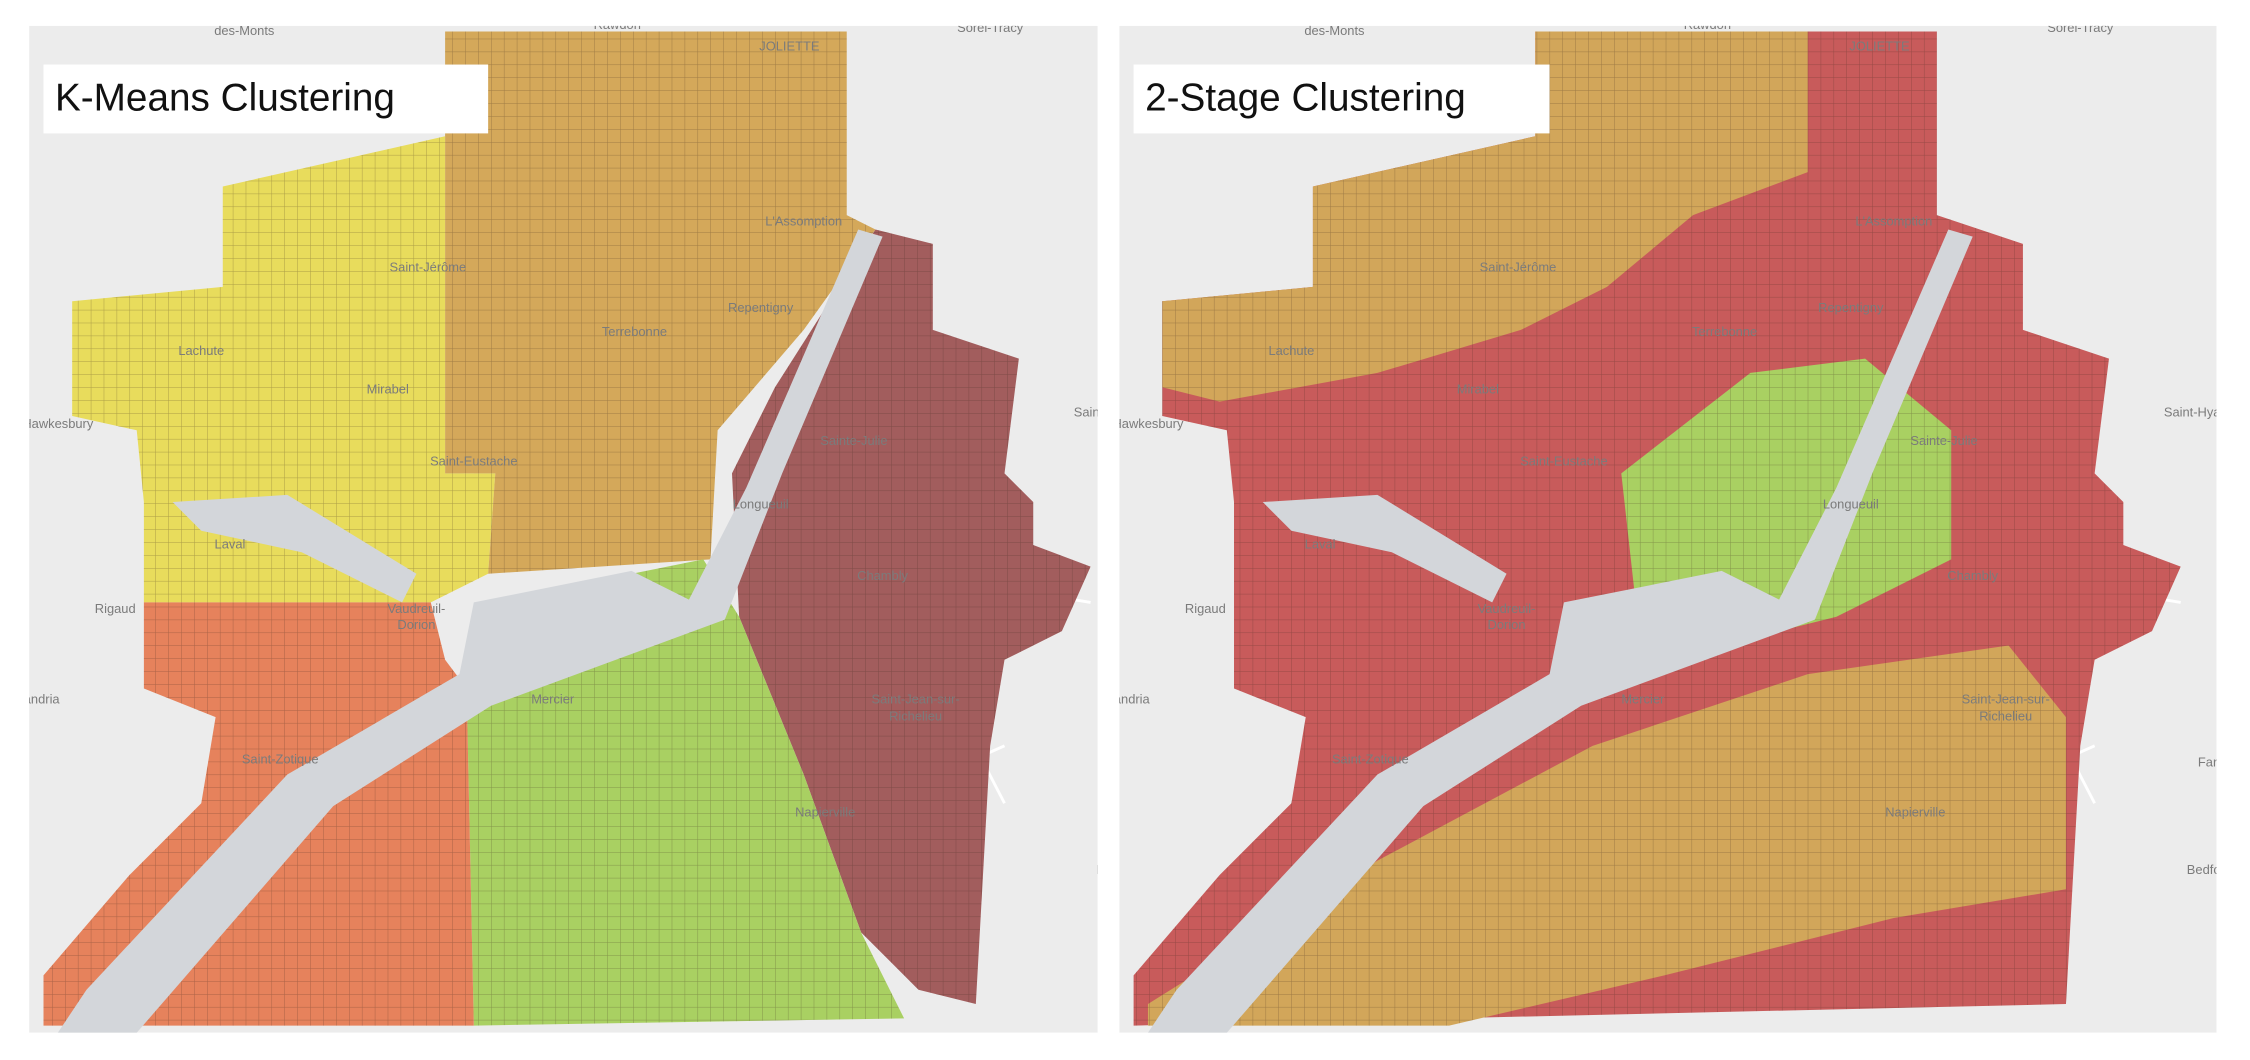 This screenshot has width=2250, height=1060. What do you see at coordinates (685, 792) in the screenshot?
I see `cluster-green-grid` at bounding box center [685, 792].